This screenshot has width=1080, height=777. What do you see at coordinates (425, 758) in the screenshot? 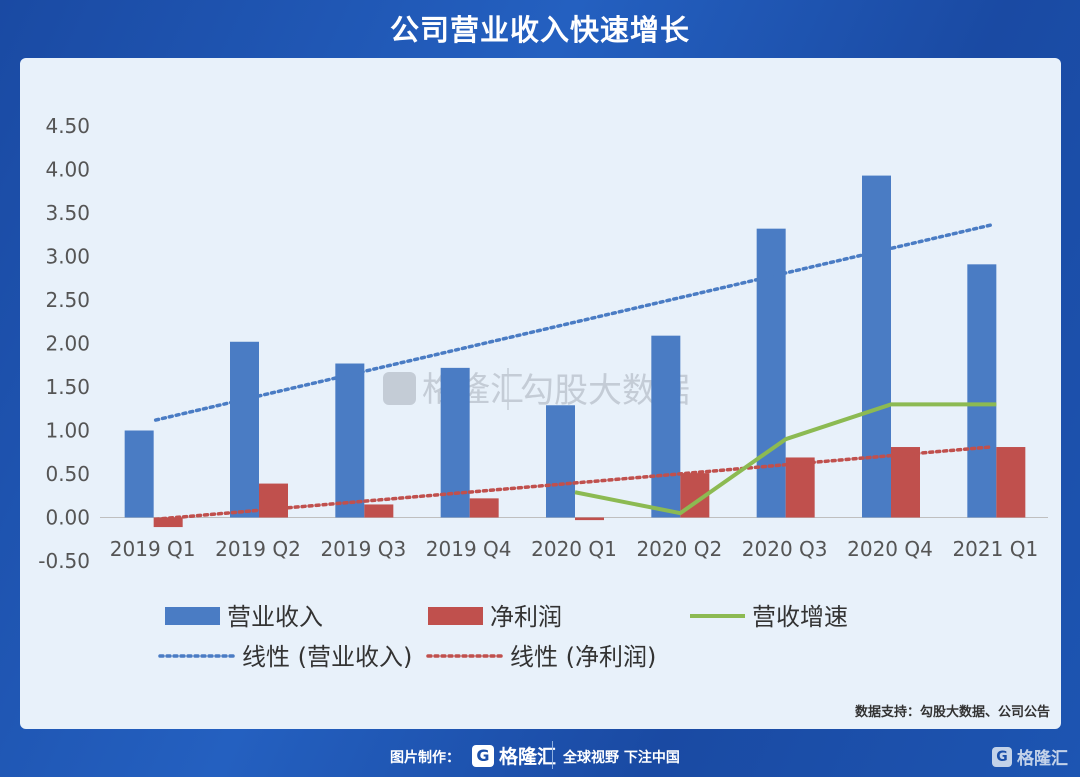
I see `footer-credit-label: 图片制作：` at bounding box center [425, 758].